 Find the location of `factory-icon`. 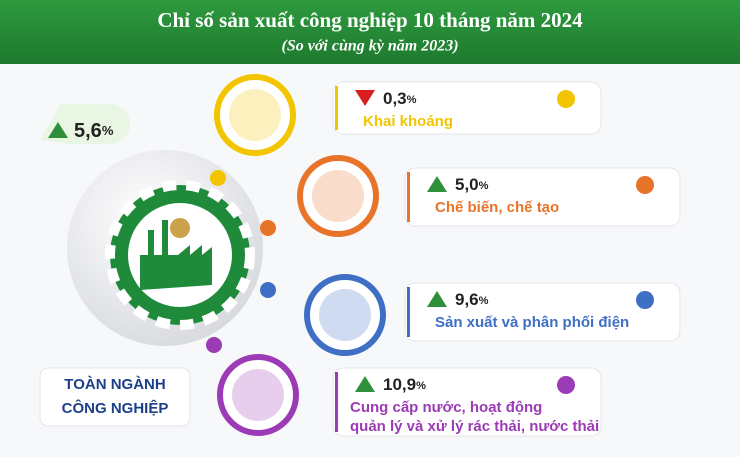

factory-icon is located at coordinates (176, 255).